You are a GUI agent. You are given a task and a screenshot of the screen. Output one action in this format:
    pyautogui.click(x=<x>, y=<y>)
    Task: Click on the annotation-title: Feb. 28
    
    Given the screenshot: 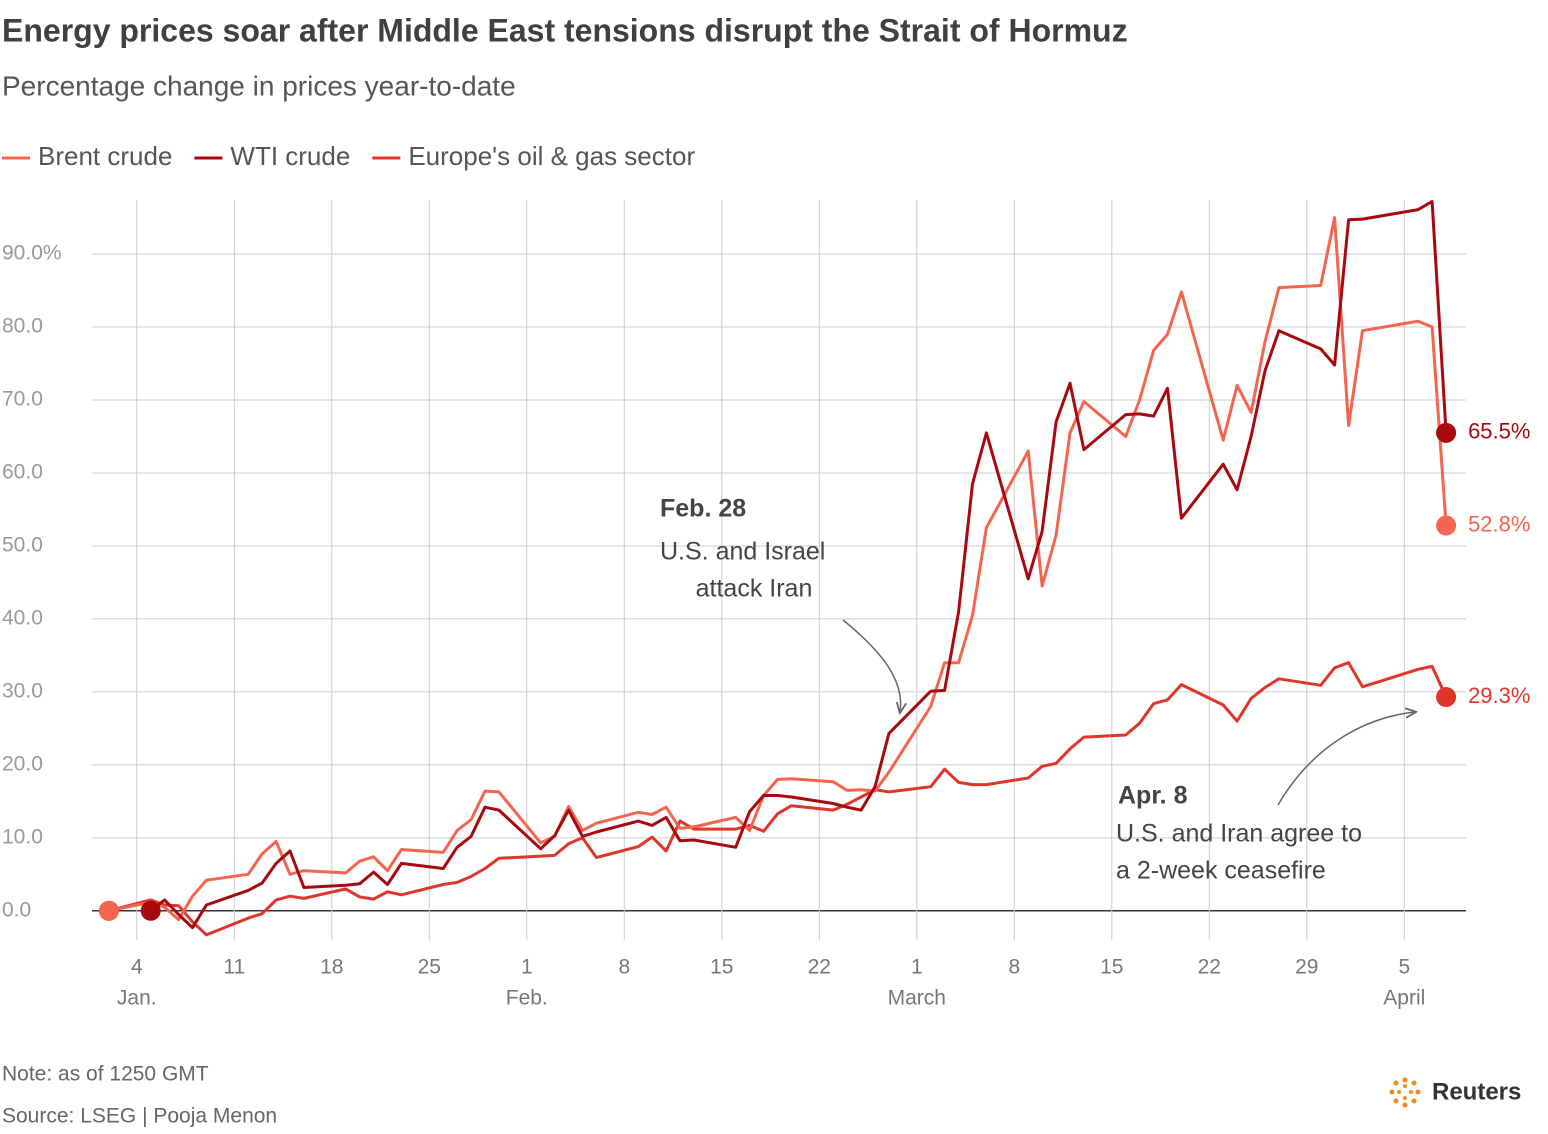 What is the action you would take?
    pyautogui.click(x=703, y=509)
    